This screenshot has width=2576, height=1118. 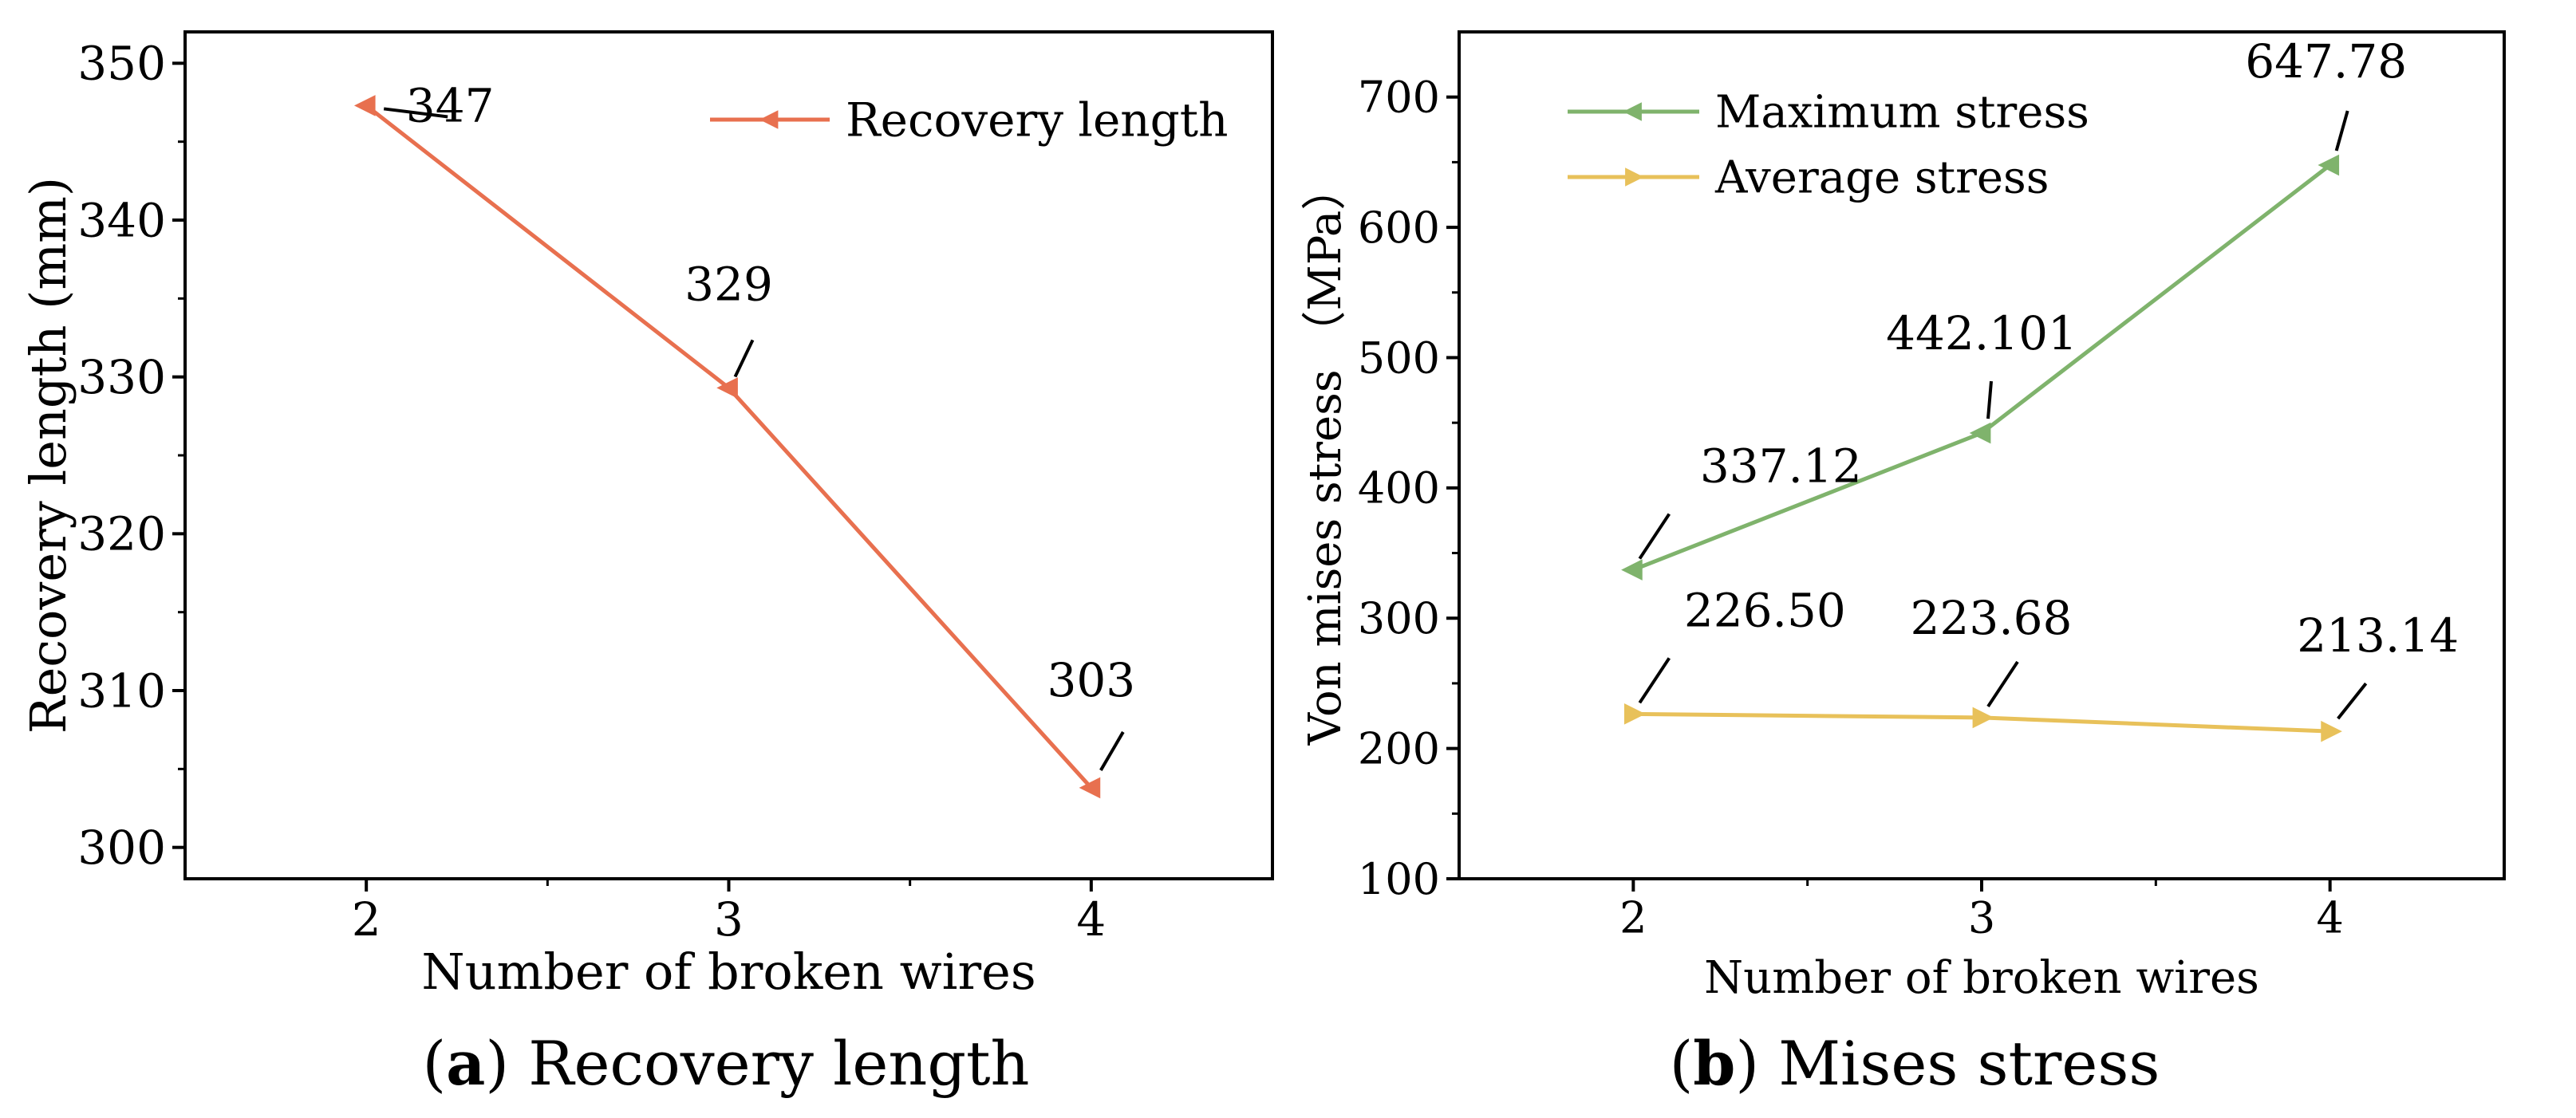 What do you see at coordinates (1399, 489) in the screenshot?
I see `y-tick-label: 400` at bounding box center [1399, 489].